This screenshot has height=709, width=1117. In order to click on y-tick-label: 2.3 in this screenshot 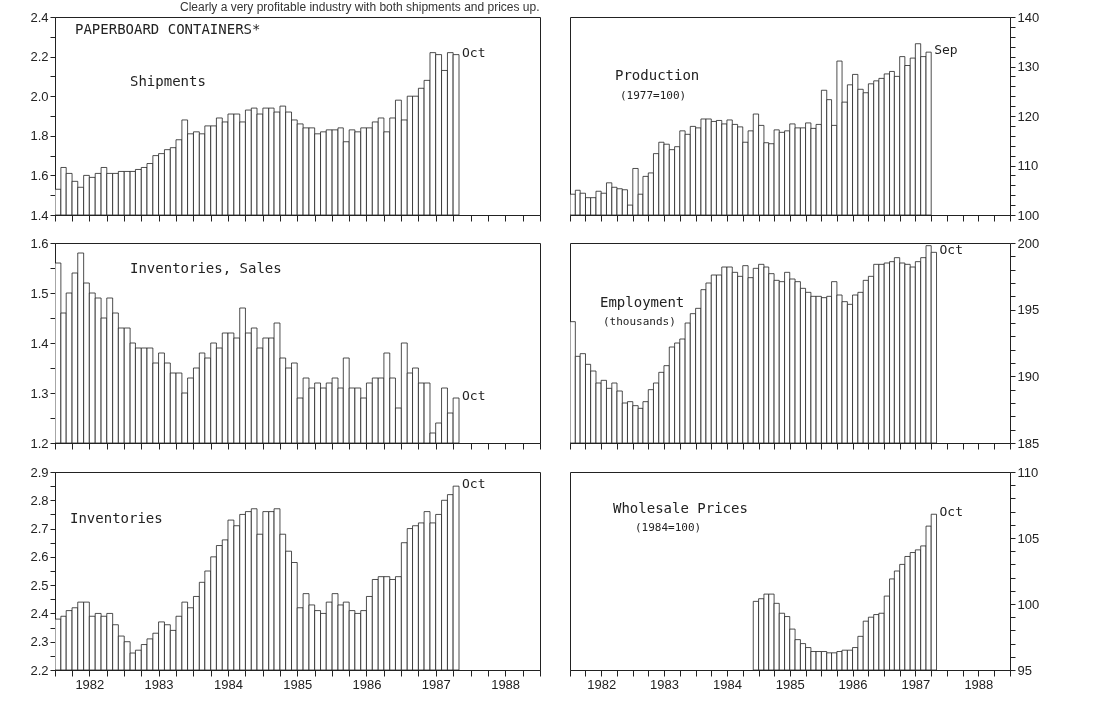, I will do `click(39, 642)`.